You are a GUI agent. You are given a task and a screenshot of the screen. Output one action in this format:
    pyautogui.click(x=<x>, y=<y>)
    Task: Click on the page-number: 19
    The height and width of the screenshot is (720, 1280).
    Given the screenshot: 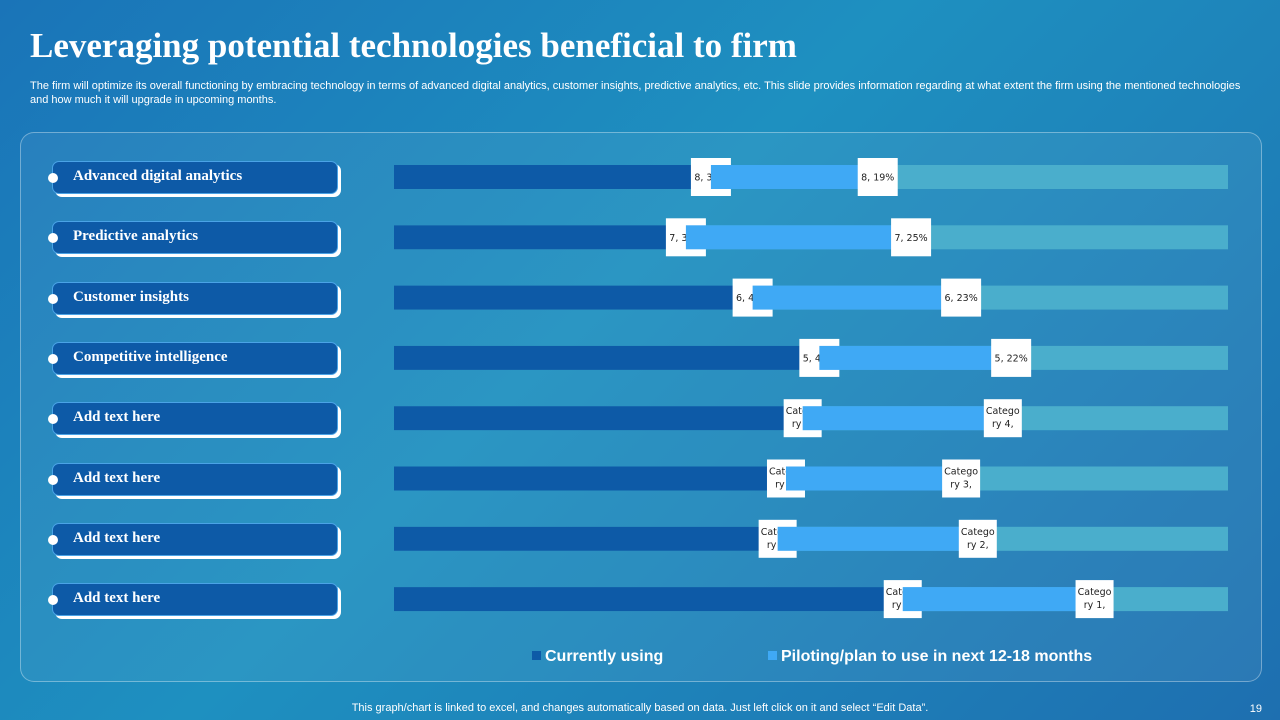 What is the action you would take?
    pyautogui.click(x=1255, y=709)
    